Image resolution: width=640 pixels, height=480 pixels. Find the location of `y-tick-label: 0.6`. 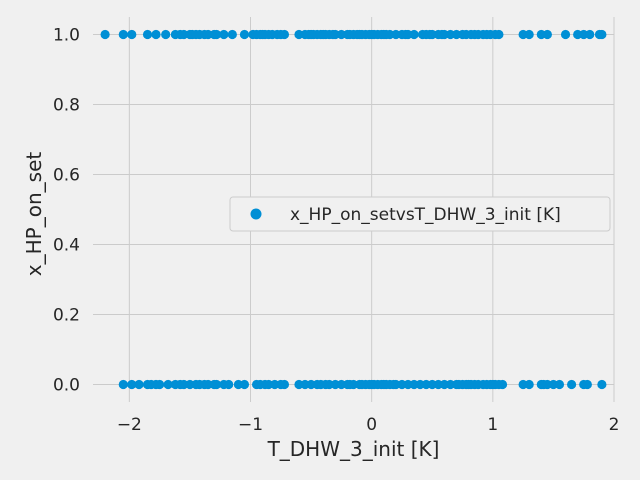

y-tick-label: 0.6 is located at coordinates (66, 176).